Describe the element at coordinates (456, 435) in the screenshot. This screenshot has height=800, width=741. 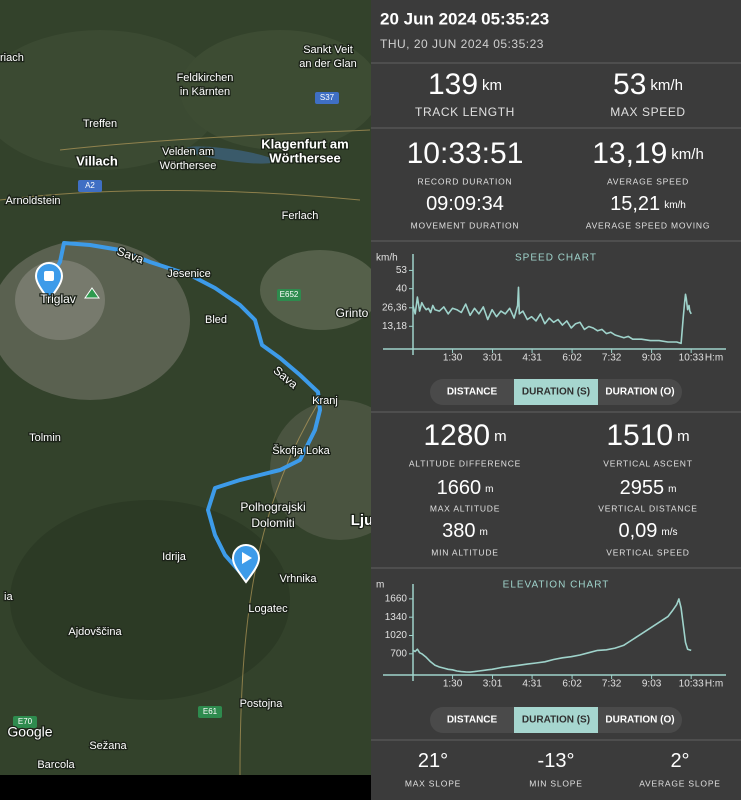
I see `stat-number: 1280` at that location.